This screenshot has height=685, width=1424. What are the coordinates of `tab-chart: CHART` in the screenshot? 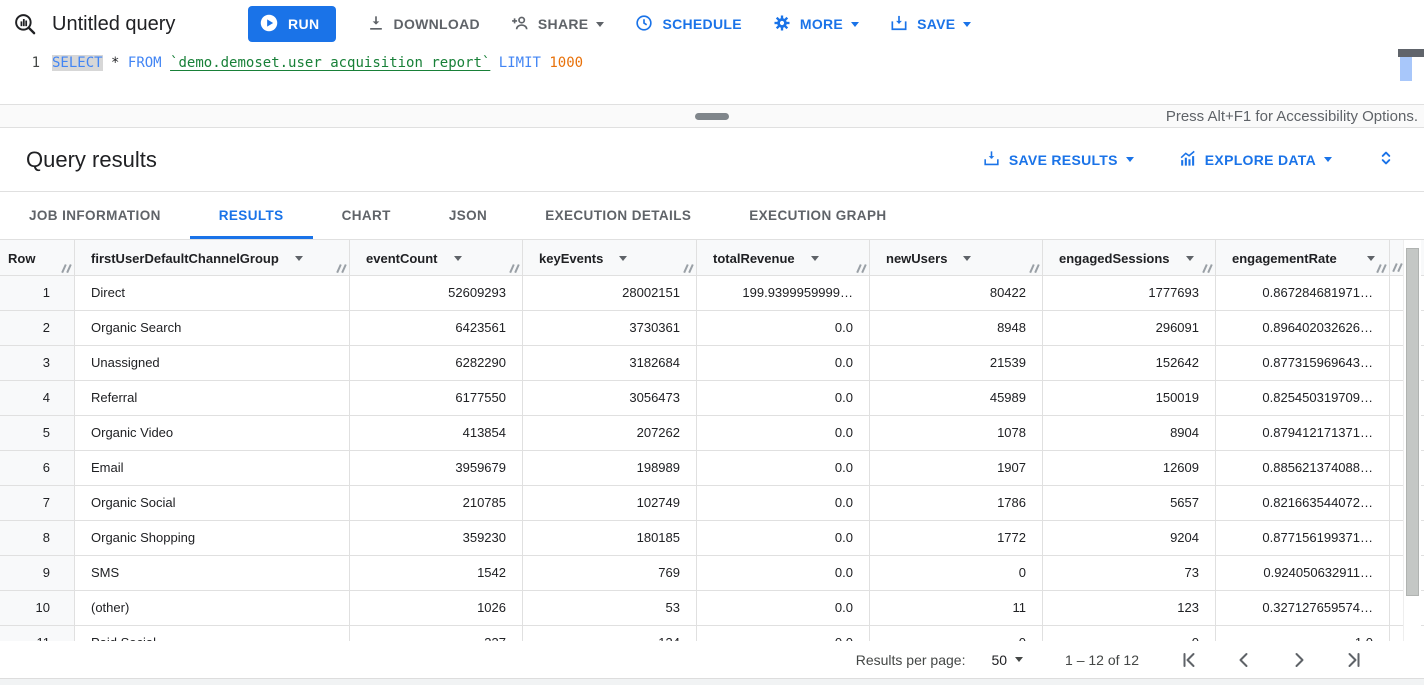 It's located at (366, 215).